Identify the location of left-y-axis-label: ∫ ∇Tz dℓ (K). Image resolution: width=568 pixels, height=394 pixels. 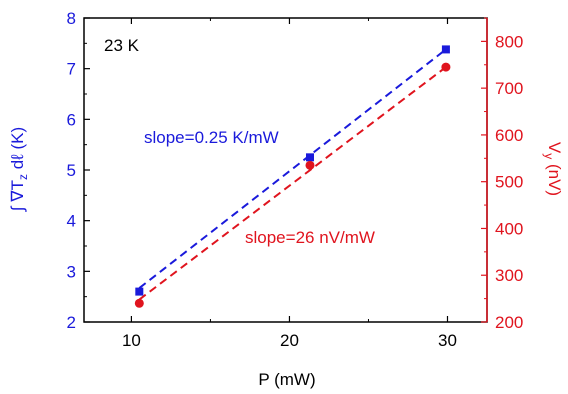
(19, 169).